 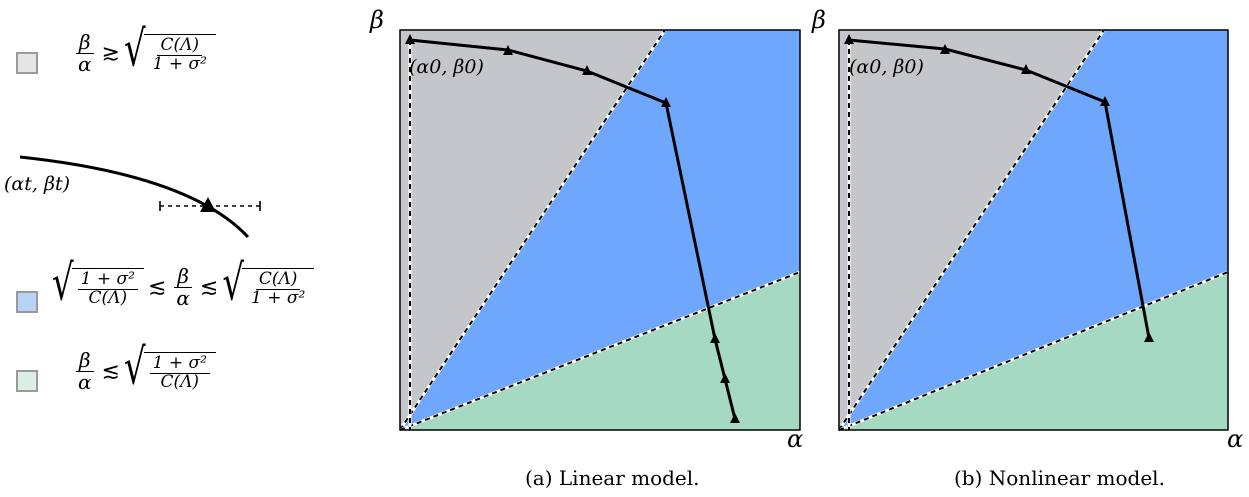 What do you see at coordinates (134, 197) in the screenshot?
I see `trajectory-curve` at bounding box center [134, 197].